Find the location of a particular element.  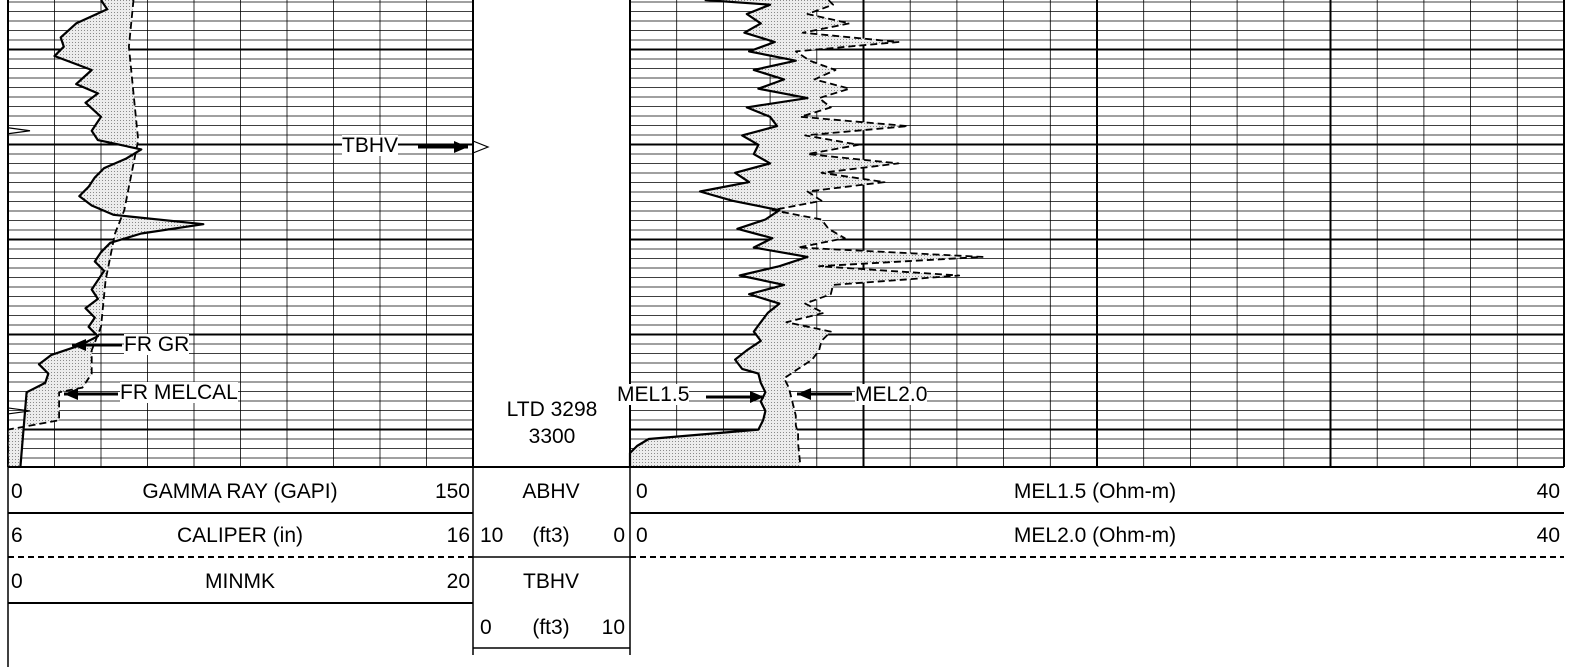

caliper-min: 6 is located at coordinates (17, 535).